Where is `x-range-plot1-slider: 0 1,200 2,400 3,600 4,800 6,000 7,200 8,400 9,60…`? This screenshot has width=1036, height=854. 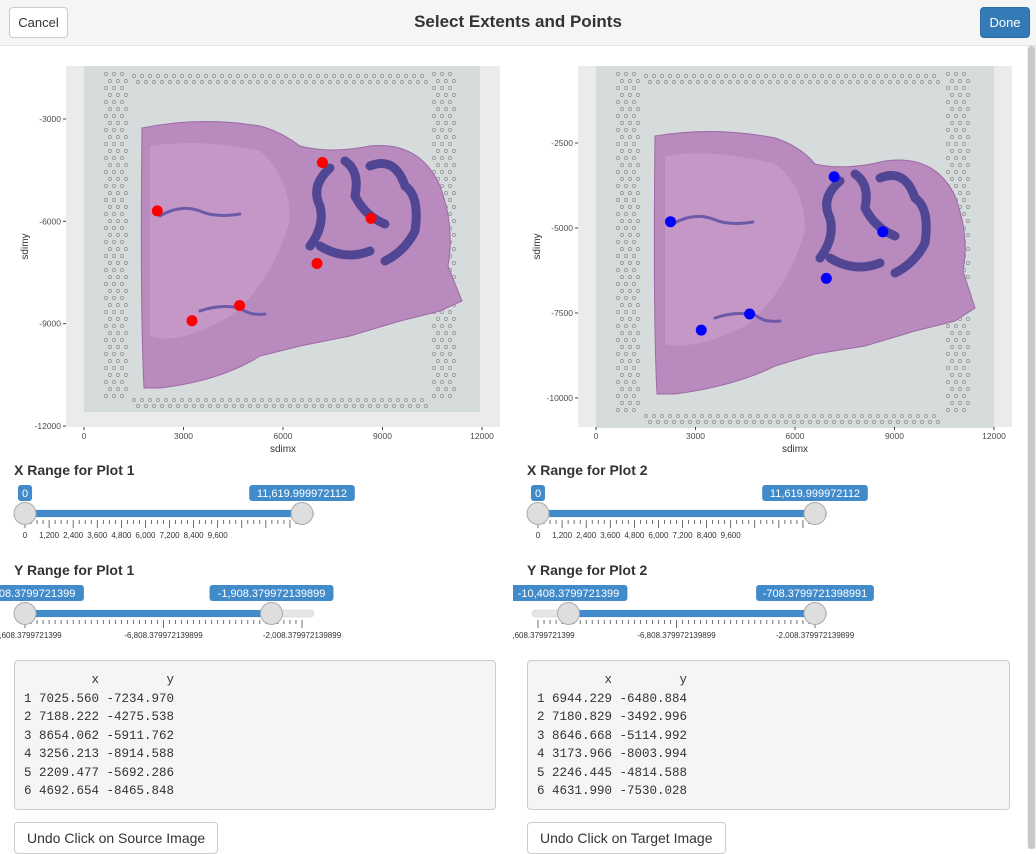 x-range-plot1-slider: 0 1,200 2,400 3,600 4,800 6,000 7,200 8,400 9,60… is located at coordinates (250, 512).